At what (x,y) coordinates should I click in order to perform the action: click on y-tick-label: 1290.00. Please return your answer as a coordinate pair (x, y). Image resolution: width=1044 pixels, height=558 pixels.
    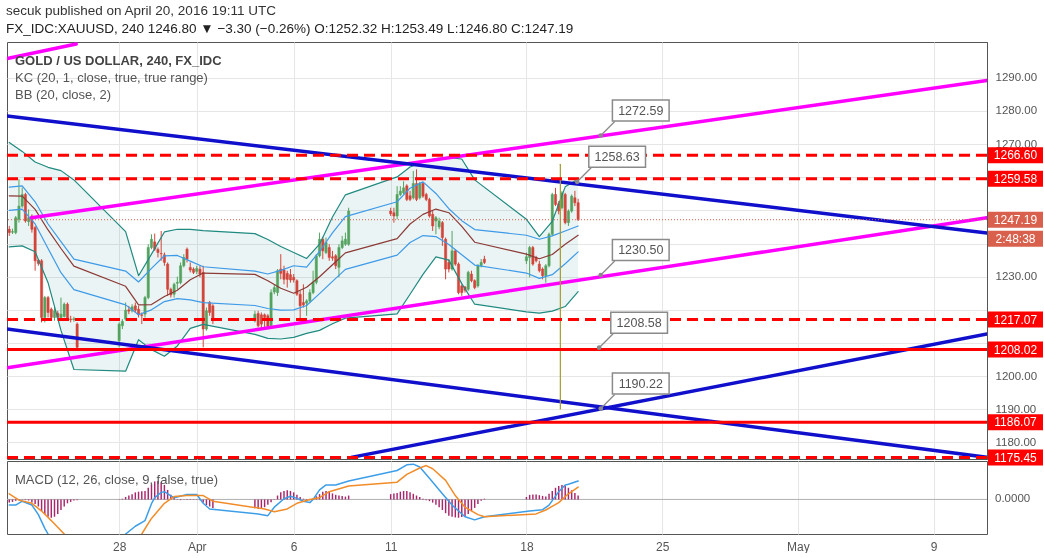
    Looking at the image, I should click on (1016, 77).